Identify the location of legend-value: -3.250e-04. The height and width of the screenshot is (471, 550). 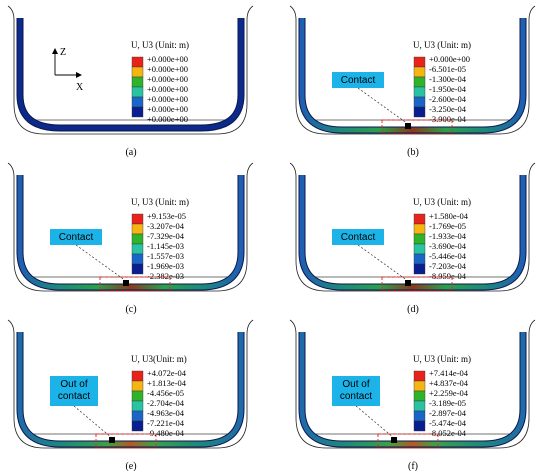
(448, 109).